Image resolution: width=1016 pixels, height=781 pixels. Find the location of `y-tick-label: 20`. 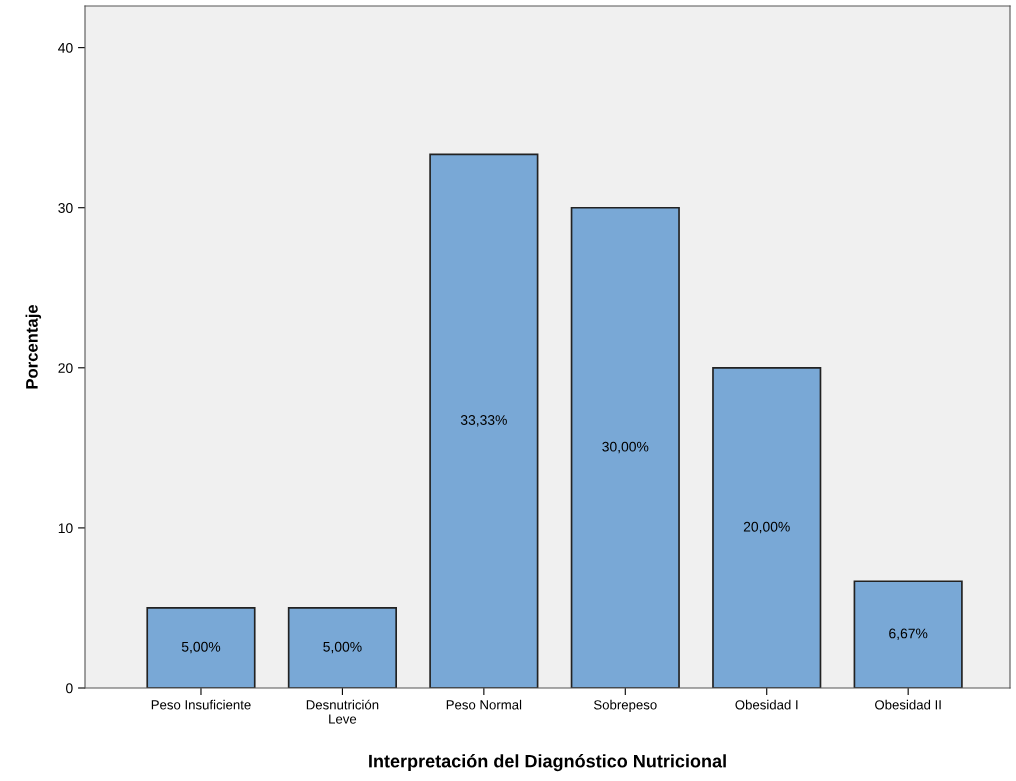

y-tick-label: 20 is located at coordinates (65, 368).